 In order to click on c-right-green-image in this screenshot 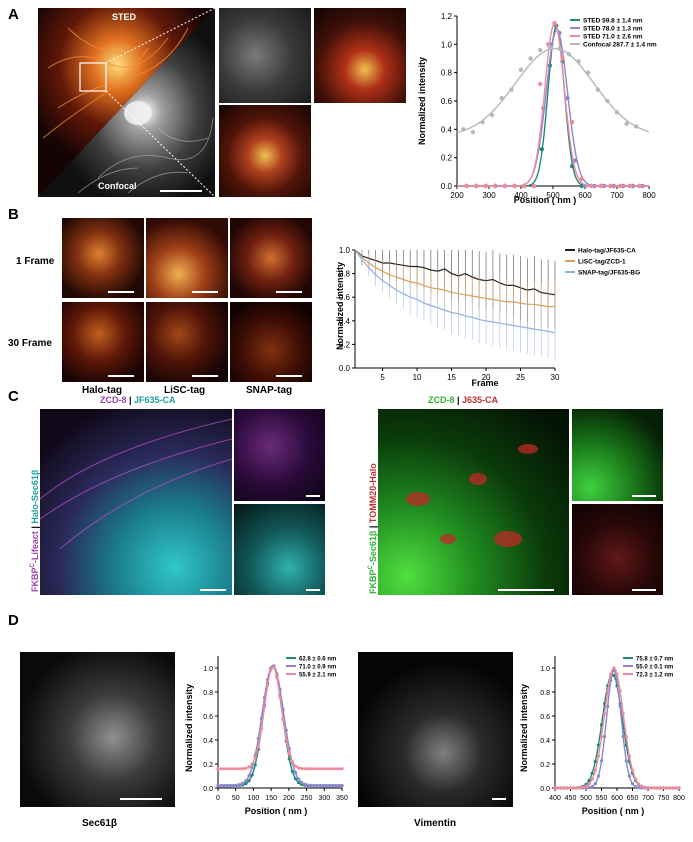, I will do `click(617, 455)`.